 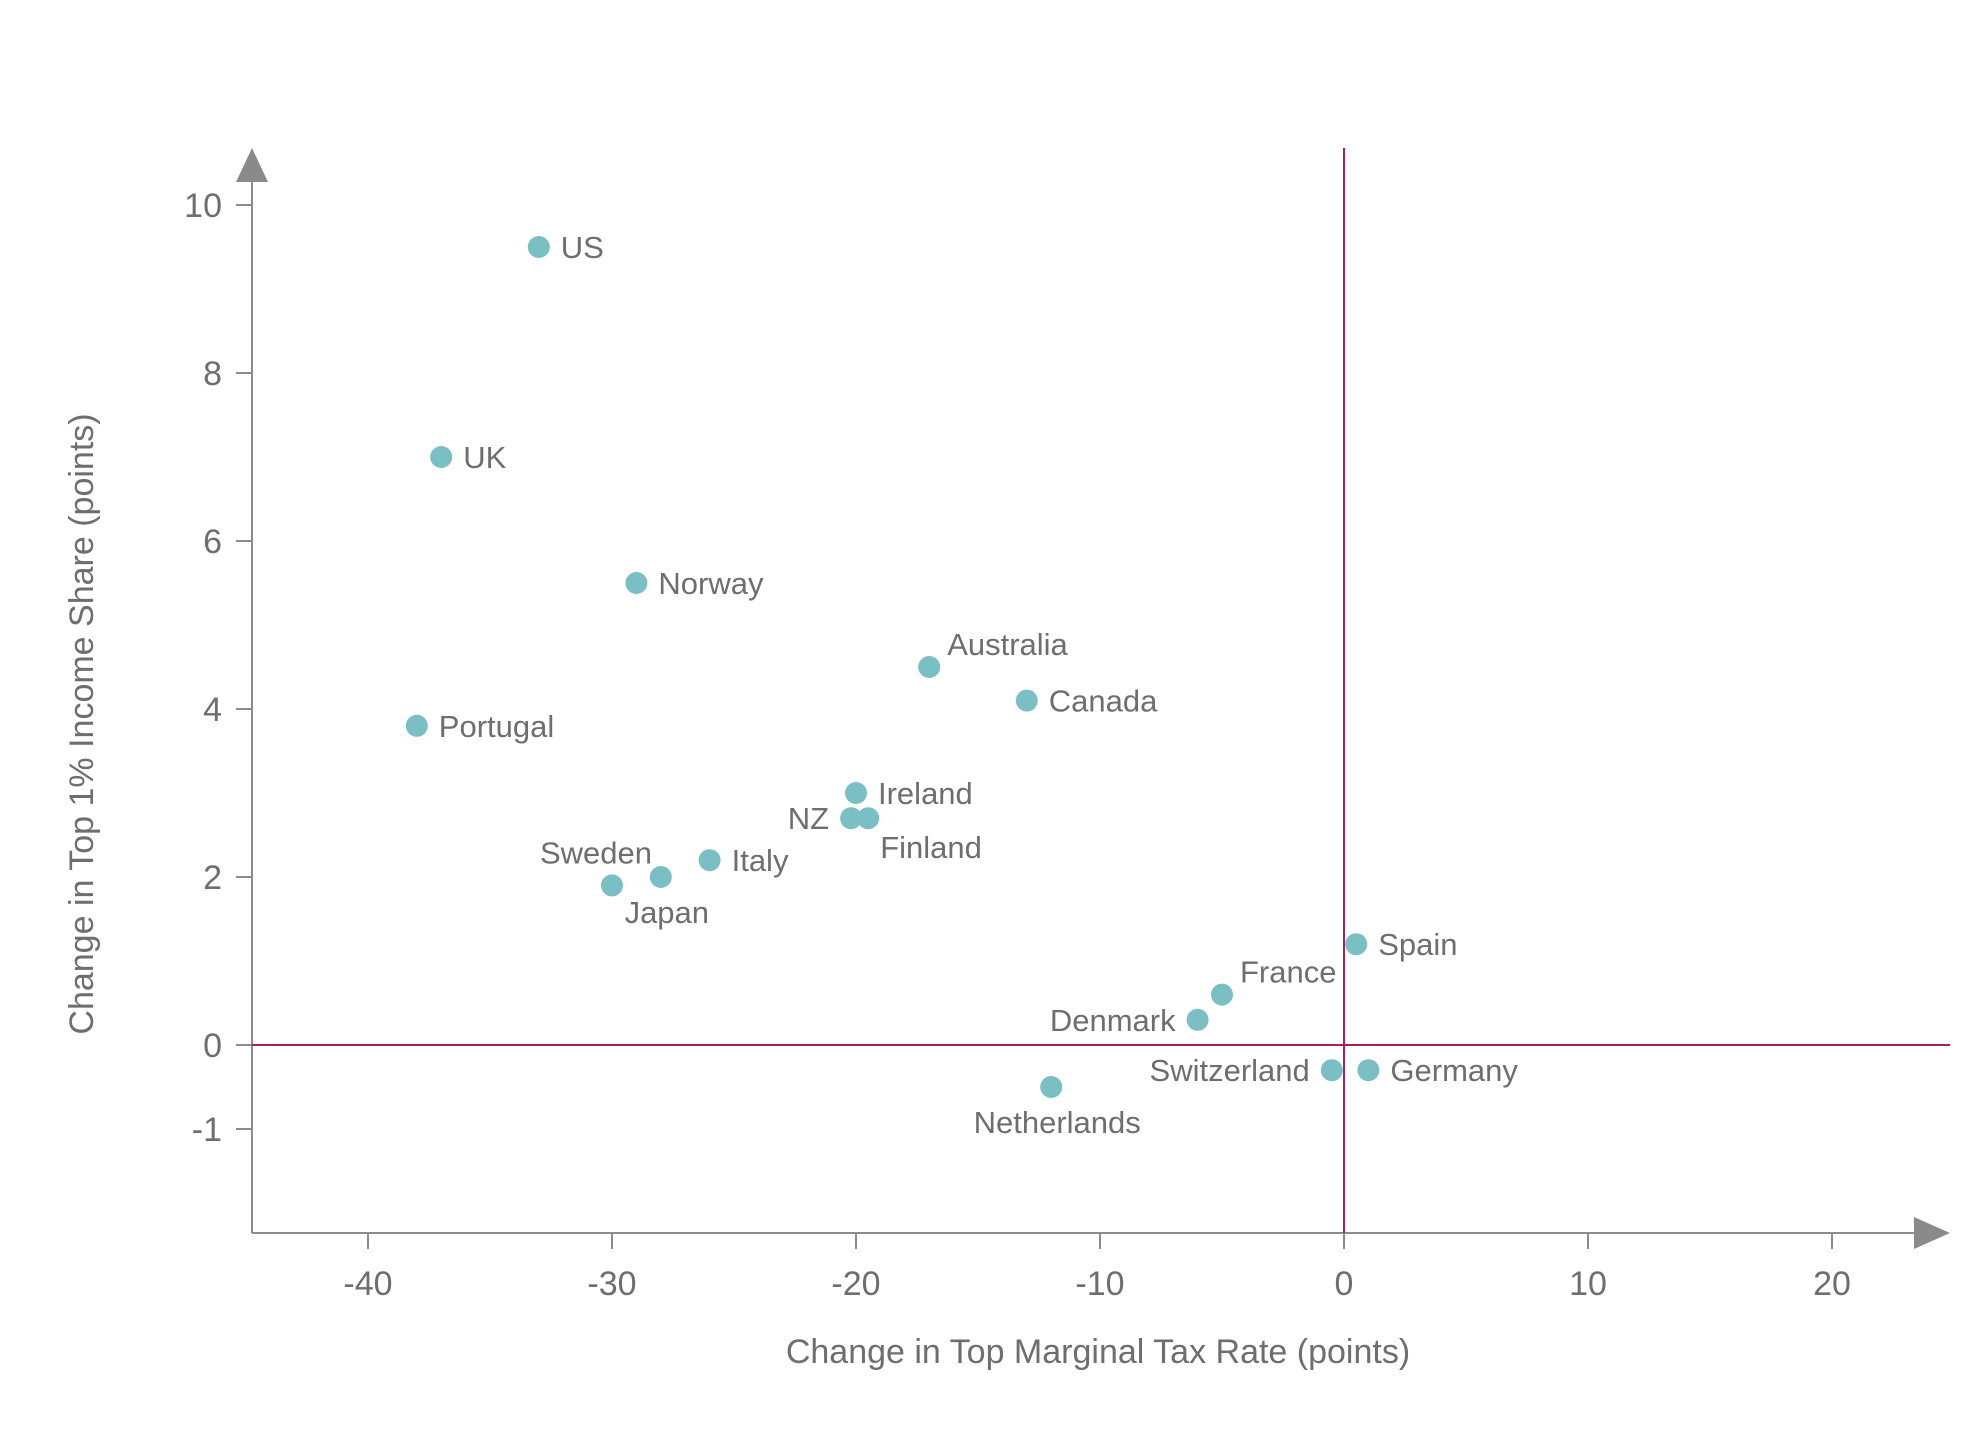 What do you see at coordinates (611, 1284) in the screenshot?
I see `x-tick-label: -30` at bounding box center [611, 1284].